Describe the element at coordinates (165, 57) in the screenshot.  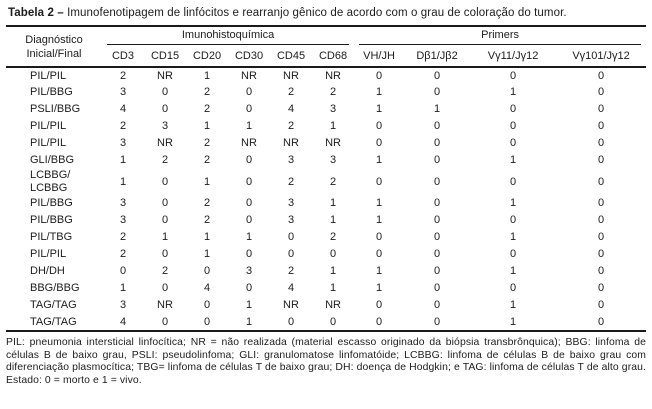
I see `column-header-cd15: CD15` at that location.